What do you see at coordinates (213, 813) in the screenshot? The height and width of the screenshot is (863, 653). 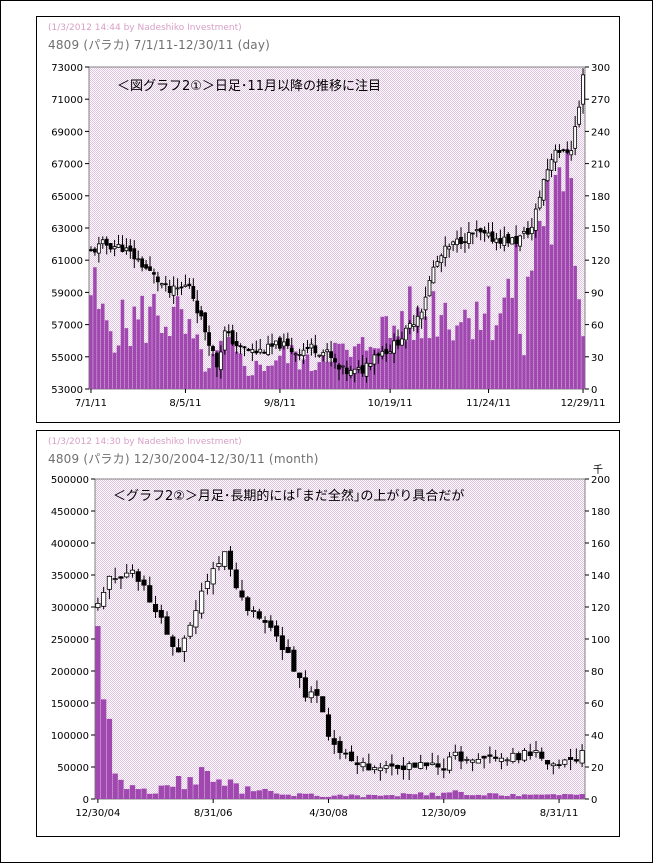 I see `x-tick-label: 8/31/06` at bounding box center [213, 813].